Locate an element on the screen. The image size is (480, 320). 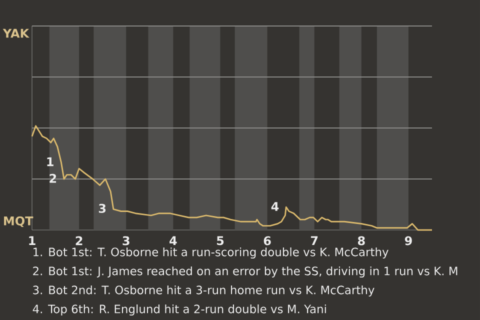
annotation: 1 is located at coordinates (50, 161).